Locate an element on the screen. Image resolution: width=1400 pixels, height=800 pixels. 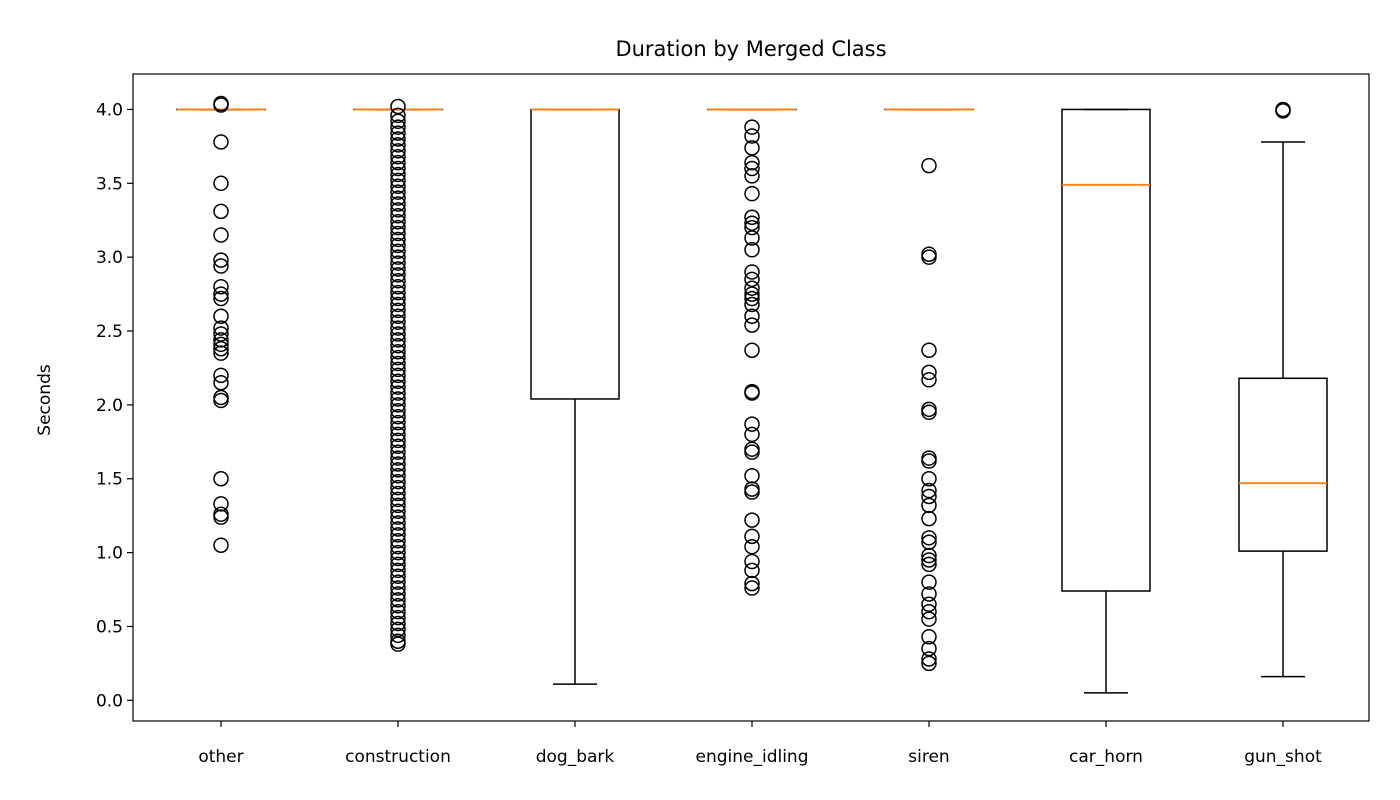
box-group-other is located at coordinates (221, 324).